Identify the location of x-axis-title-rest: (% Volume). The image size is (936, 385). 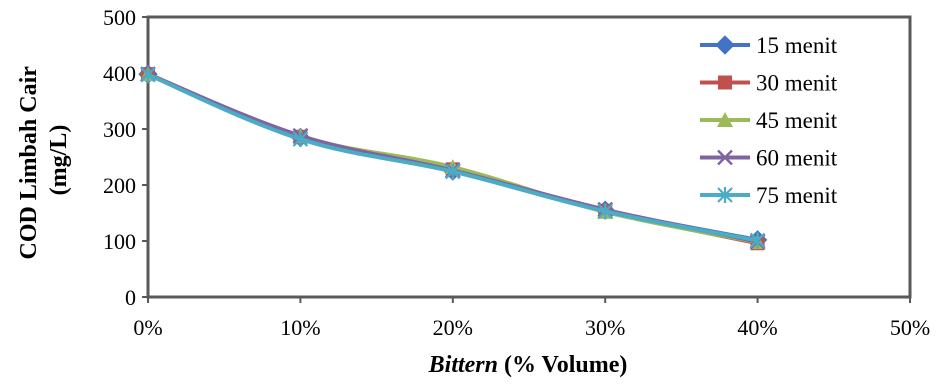
(562, 365).